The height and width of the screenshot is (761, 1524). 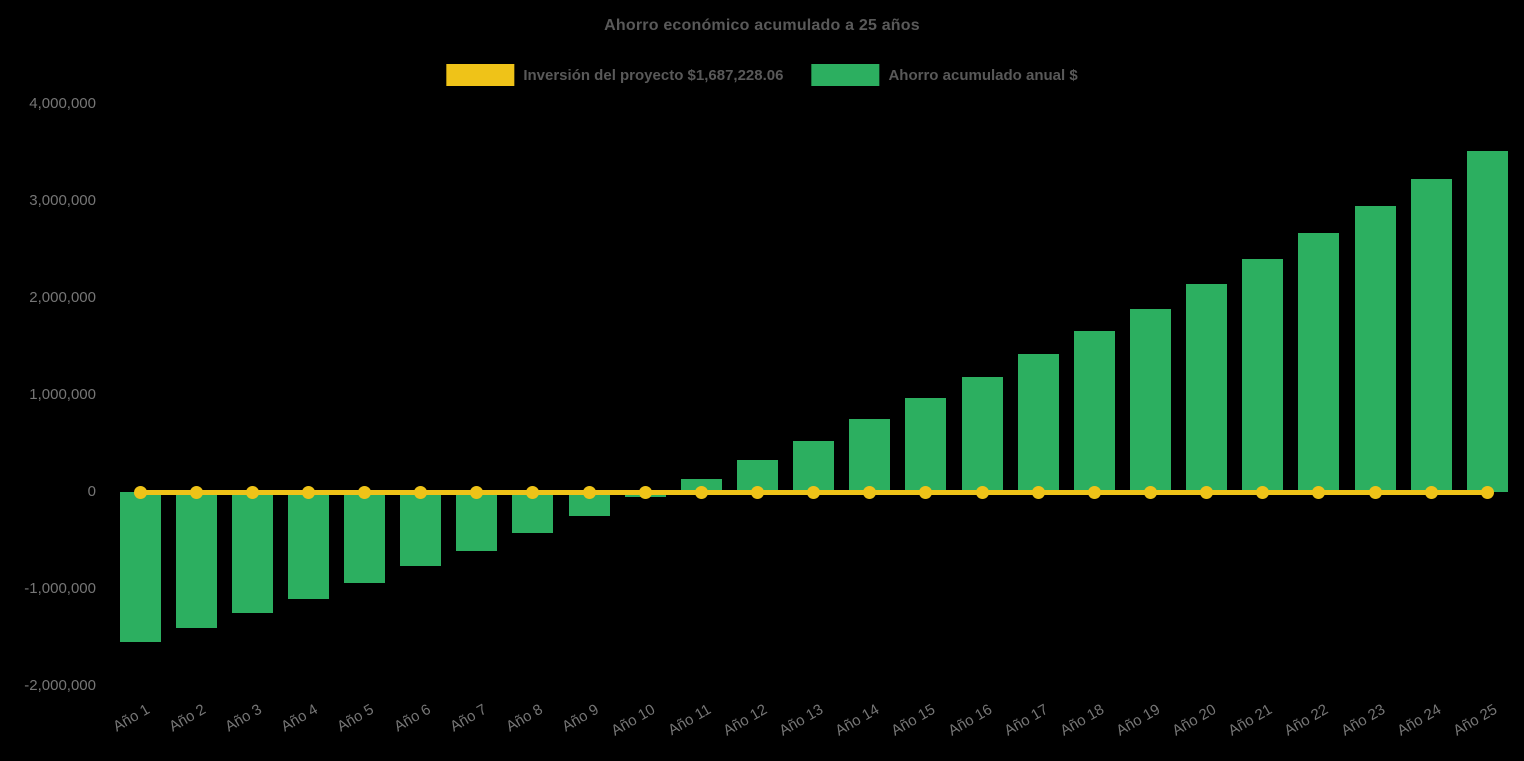 What do you see at coordinates (1375, 349) in the screenshot?
I see `bar-año-23` at bounding box center [1375, 349].